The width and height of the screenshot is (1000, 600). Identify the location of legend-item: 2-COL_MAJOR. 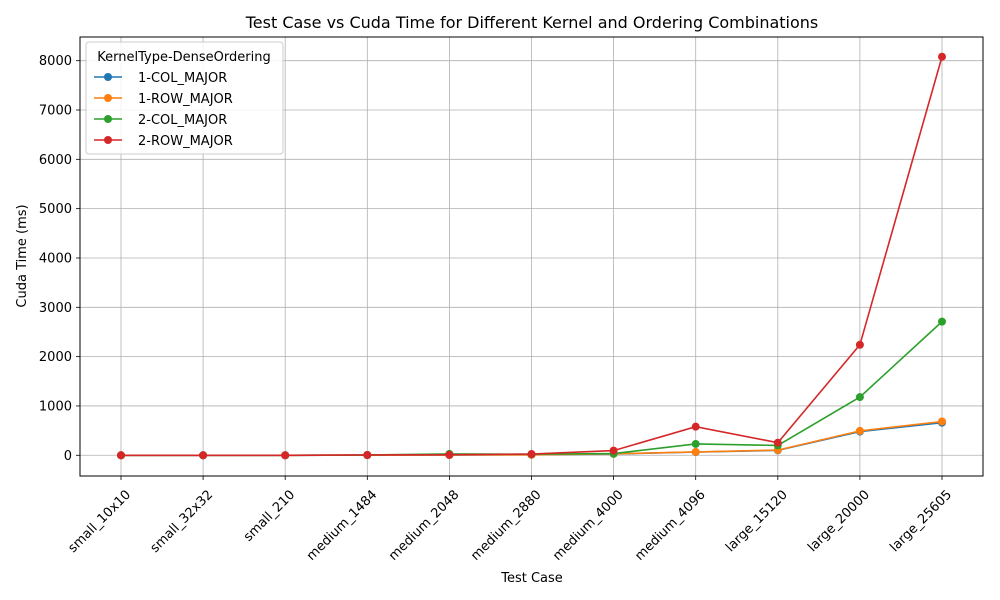
(160, 120).